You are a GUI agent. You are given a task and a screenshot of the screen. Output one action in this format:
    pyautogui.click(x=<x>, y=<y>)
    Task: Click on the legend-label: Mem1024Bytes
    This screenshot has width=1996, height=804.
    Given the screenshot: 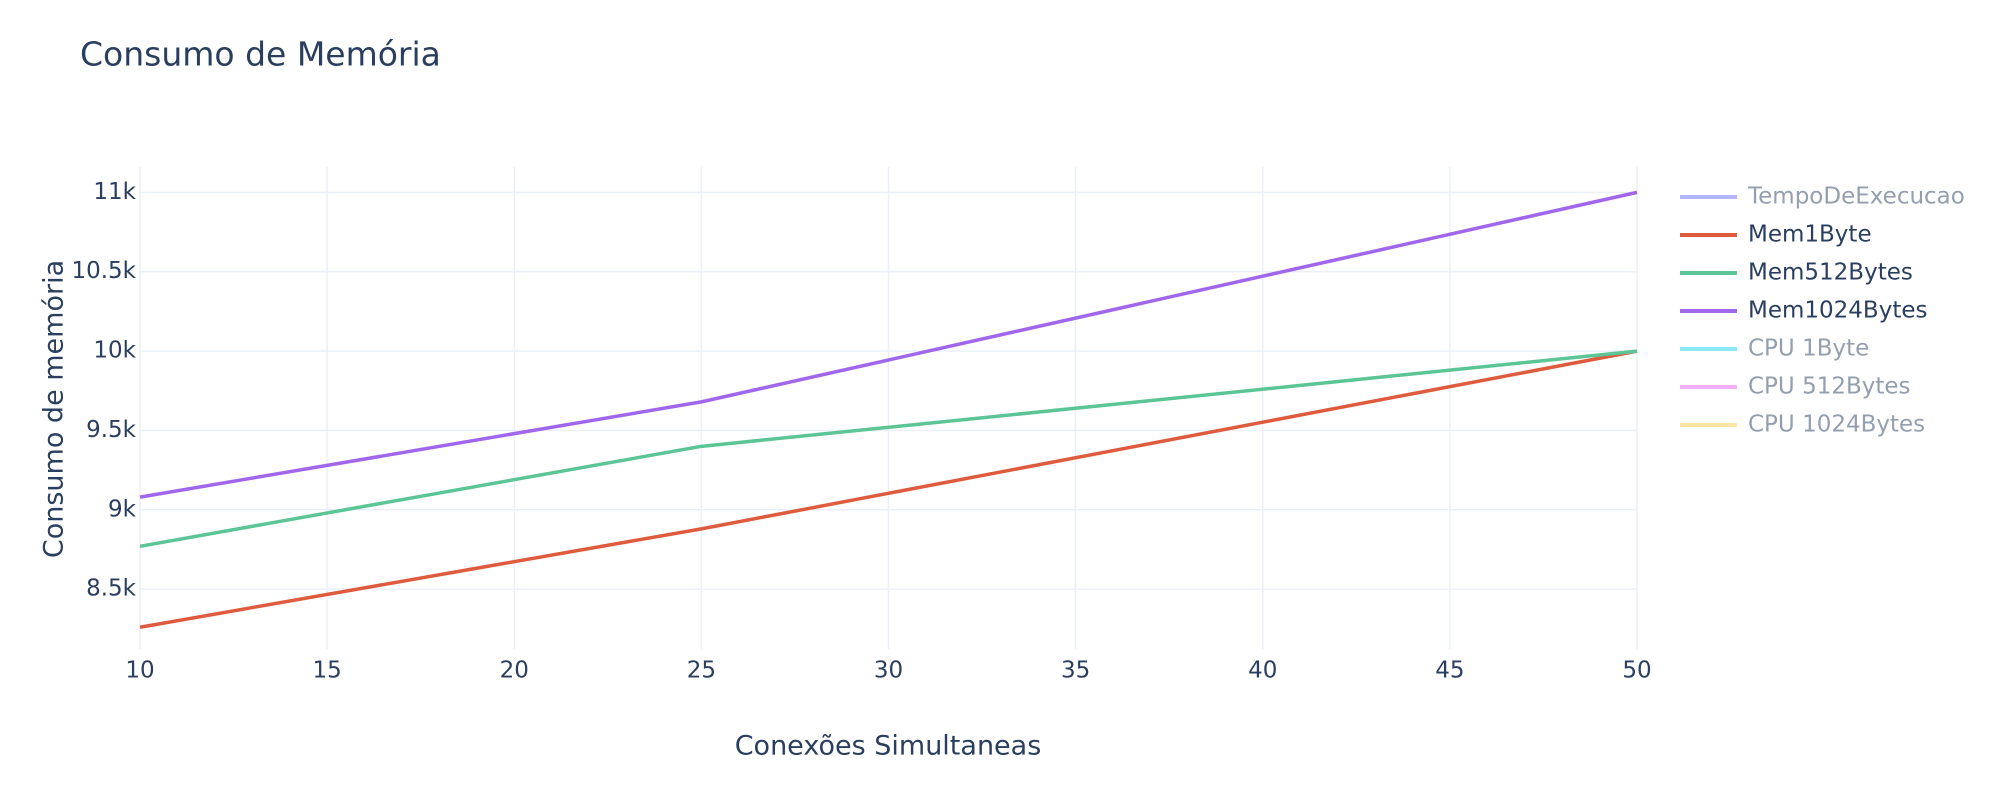 What is the action you would take?
    pyautogui.click(x=1837, y=311)
    